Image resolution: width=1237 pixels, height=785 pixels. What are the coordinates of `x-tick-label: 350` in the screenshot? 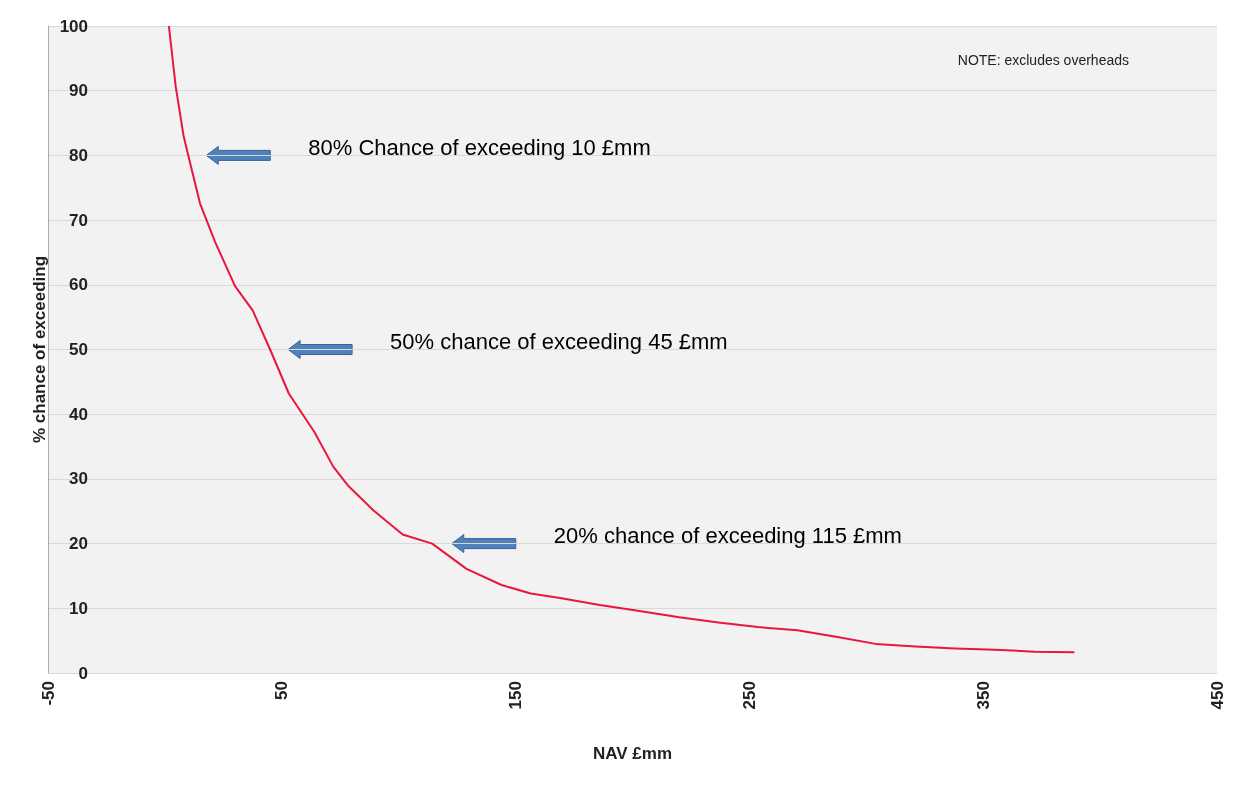 It's located at (983, 695).